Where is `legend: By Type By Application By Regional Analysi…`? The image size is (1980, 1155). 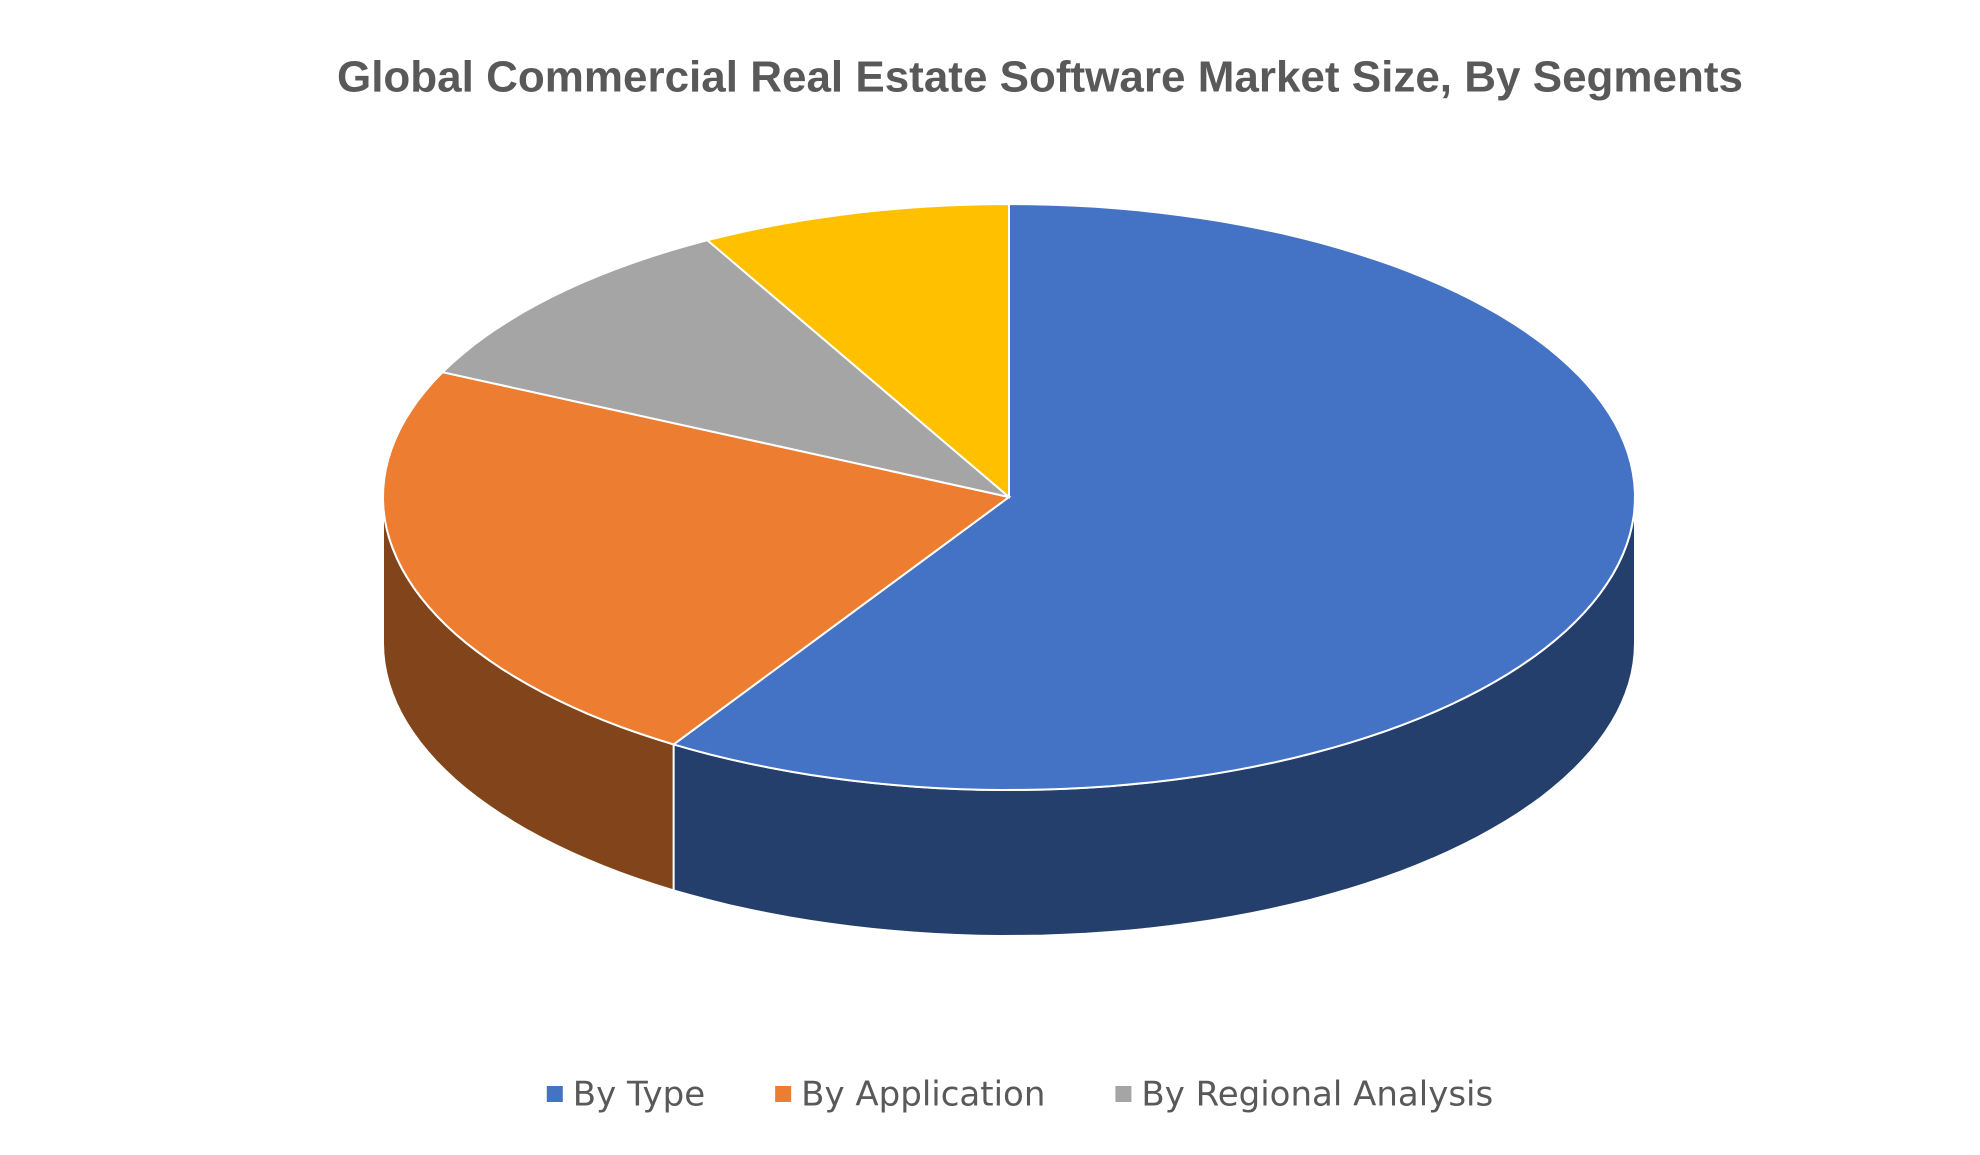
legend: By Type By Application By Regional Analysi… is located at coordinates (1019, 1095).